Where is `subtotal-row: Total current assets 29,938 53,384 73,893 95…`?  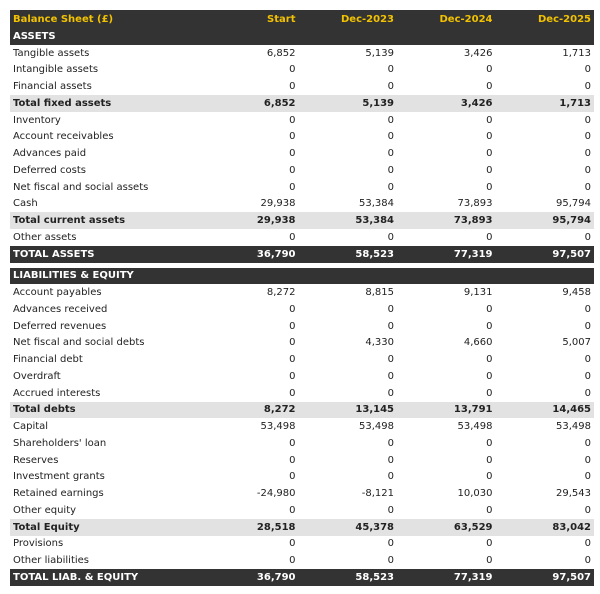
subtotal-row: Total current assets 29,938 53,384 73,893 95… is located at coordinates (302, 220).